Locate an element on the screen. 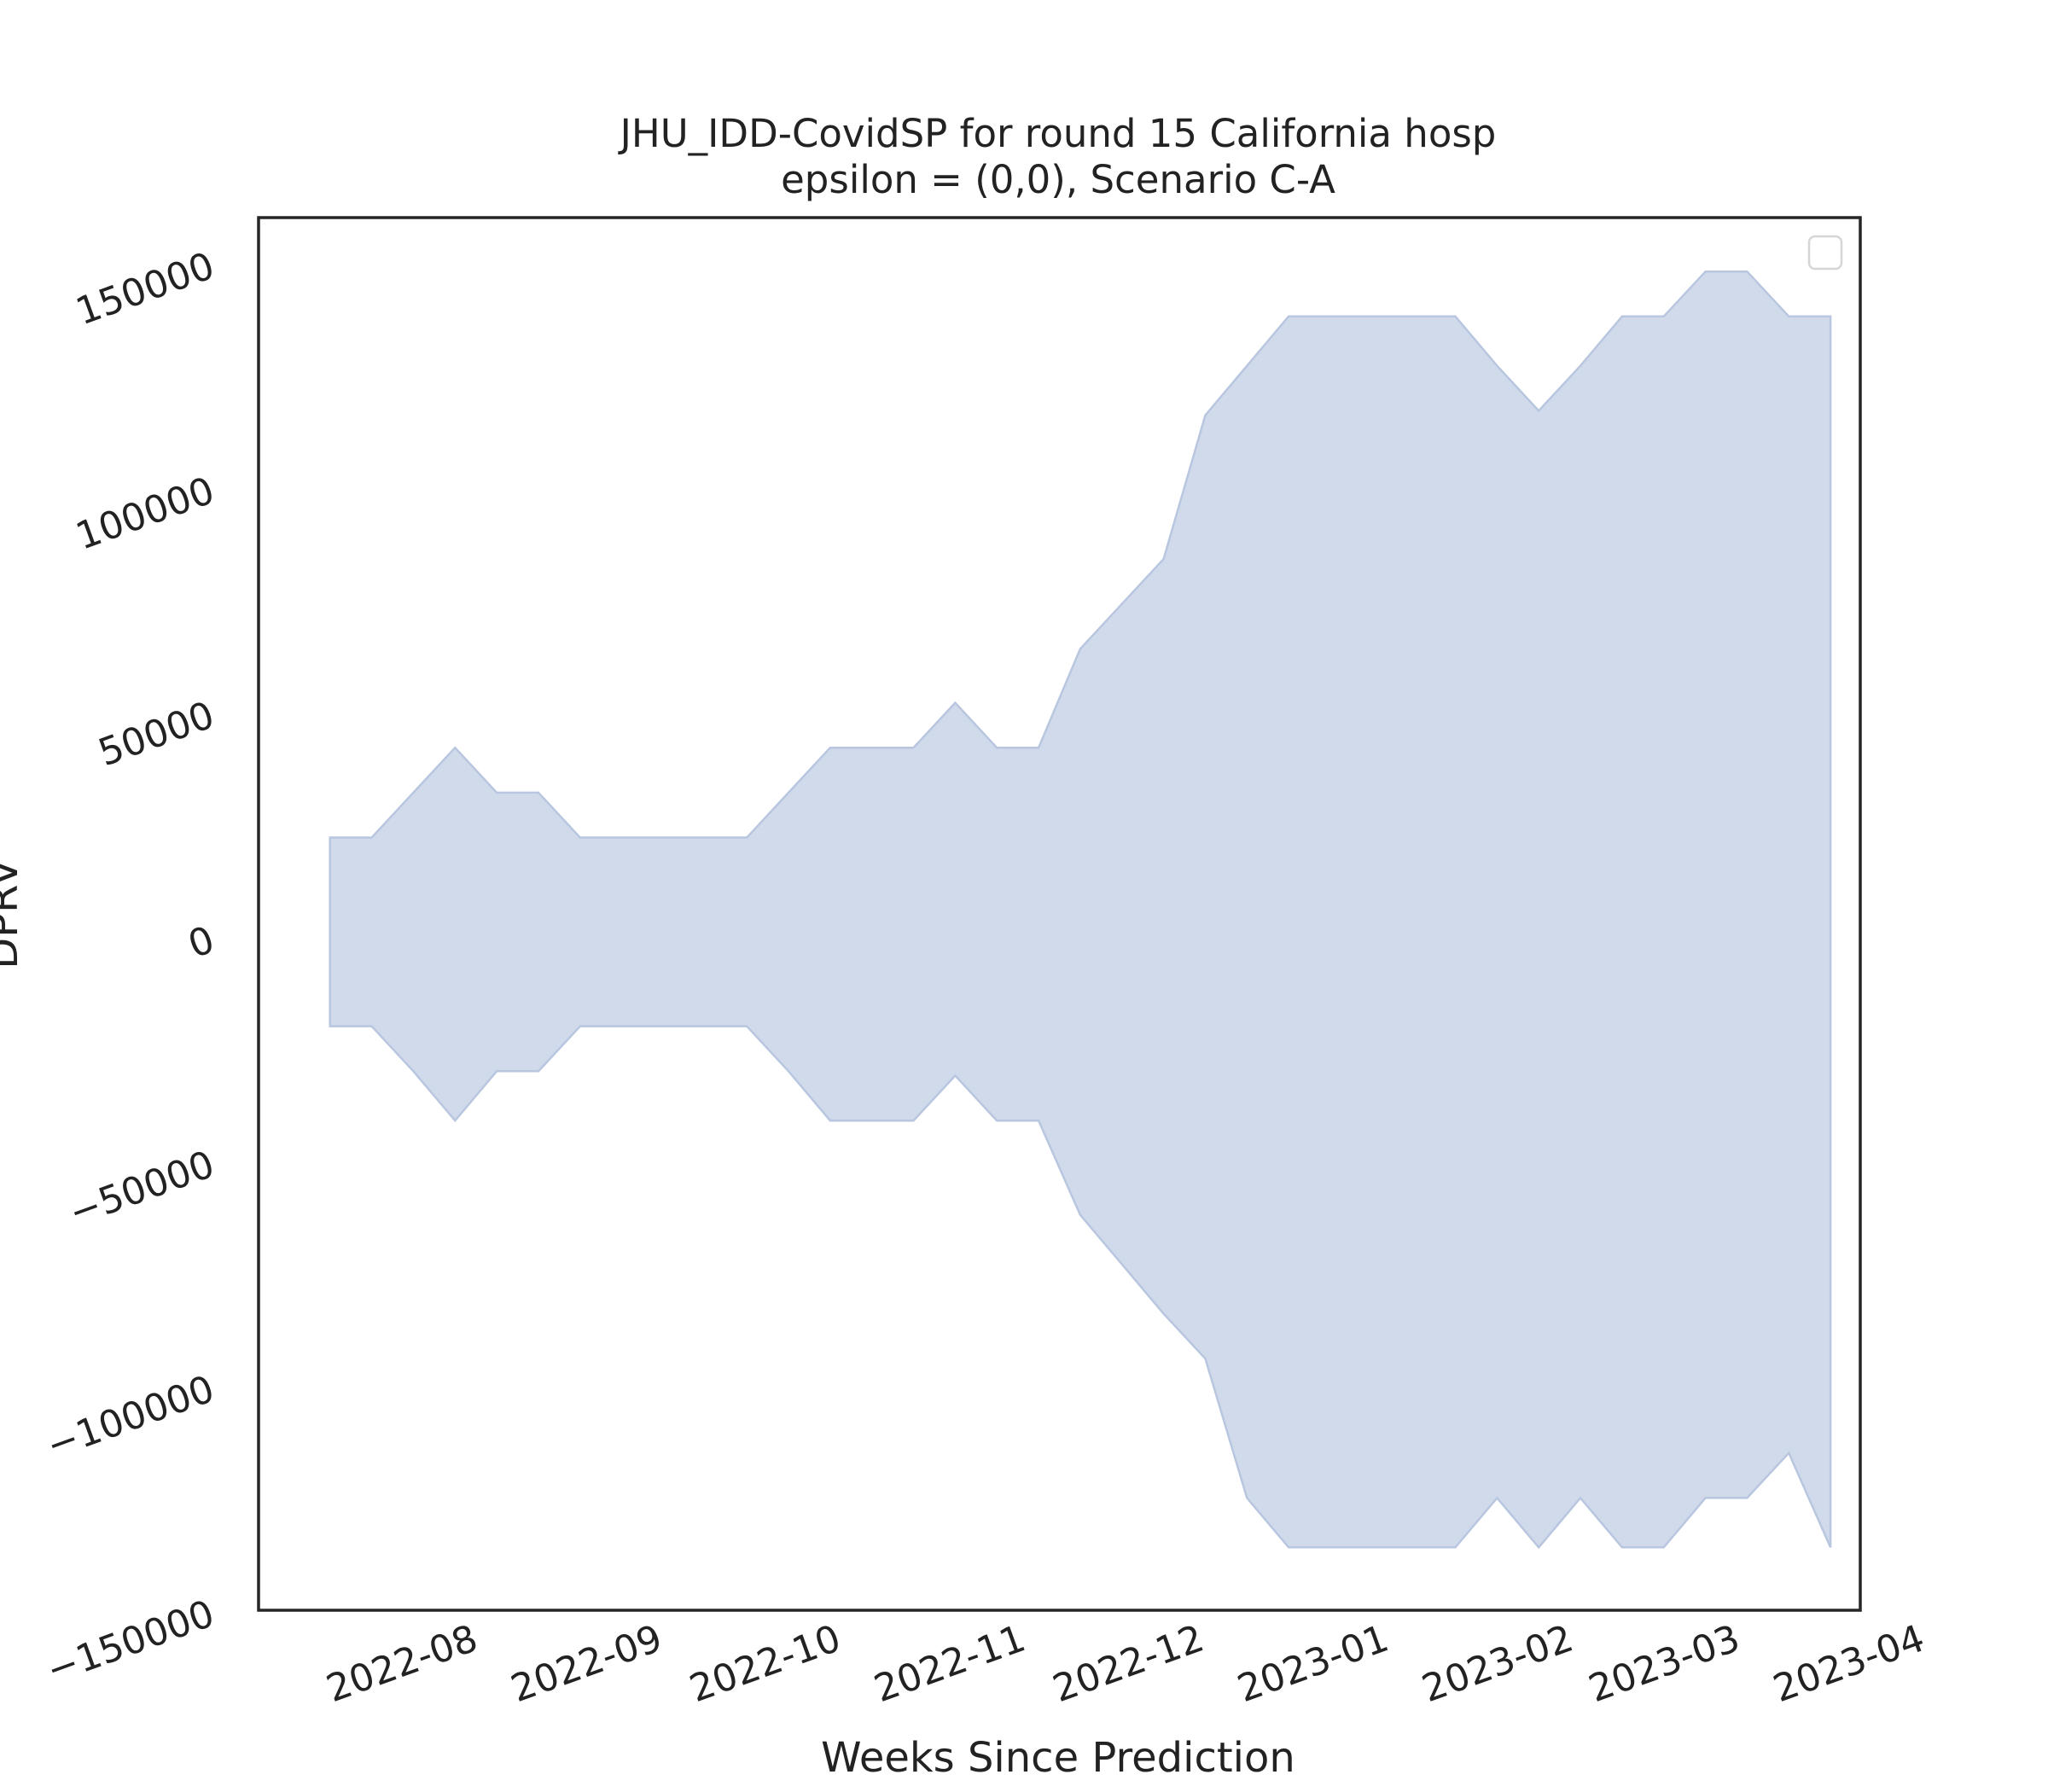  y-tick-label: 0 is located at coordinates (201, 943).